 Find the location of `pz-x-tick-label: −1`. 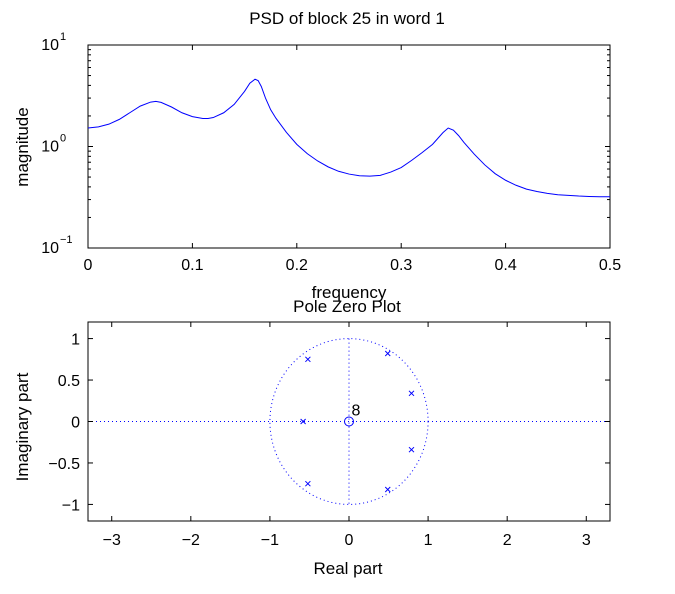

pz-x-tick-label: −1 is located at coordinates (270, 540).